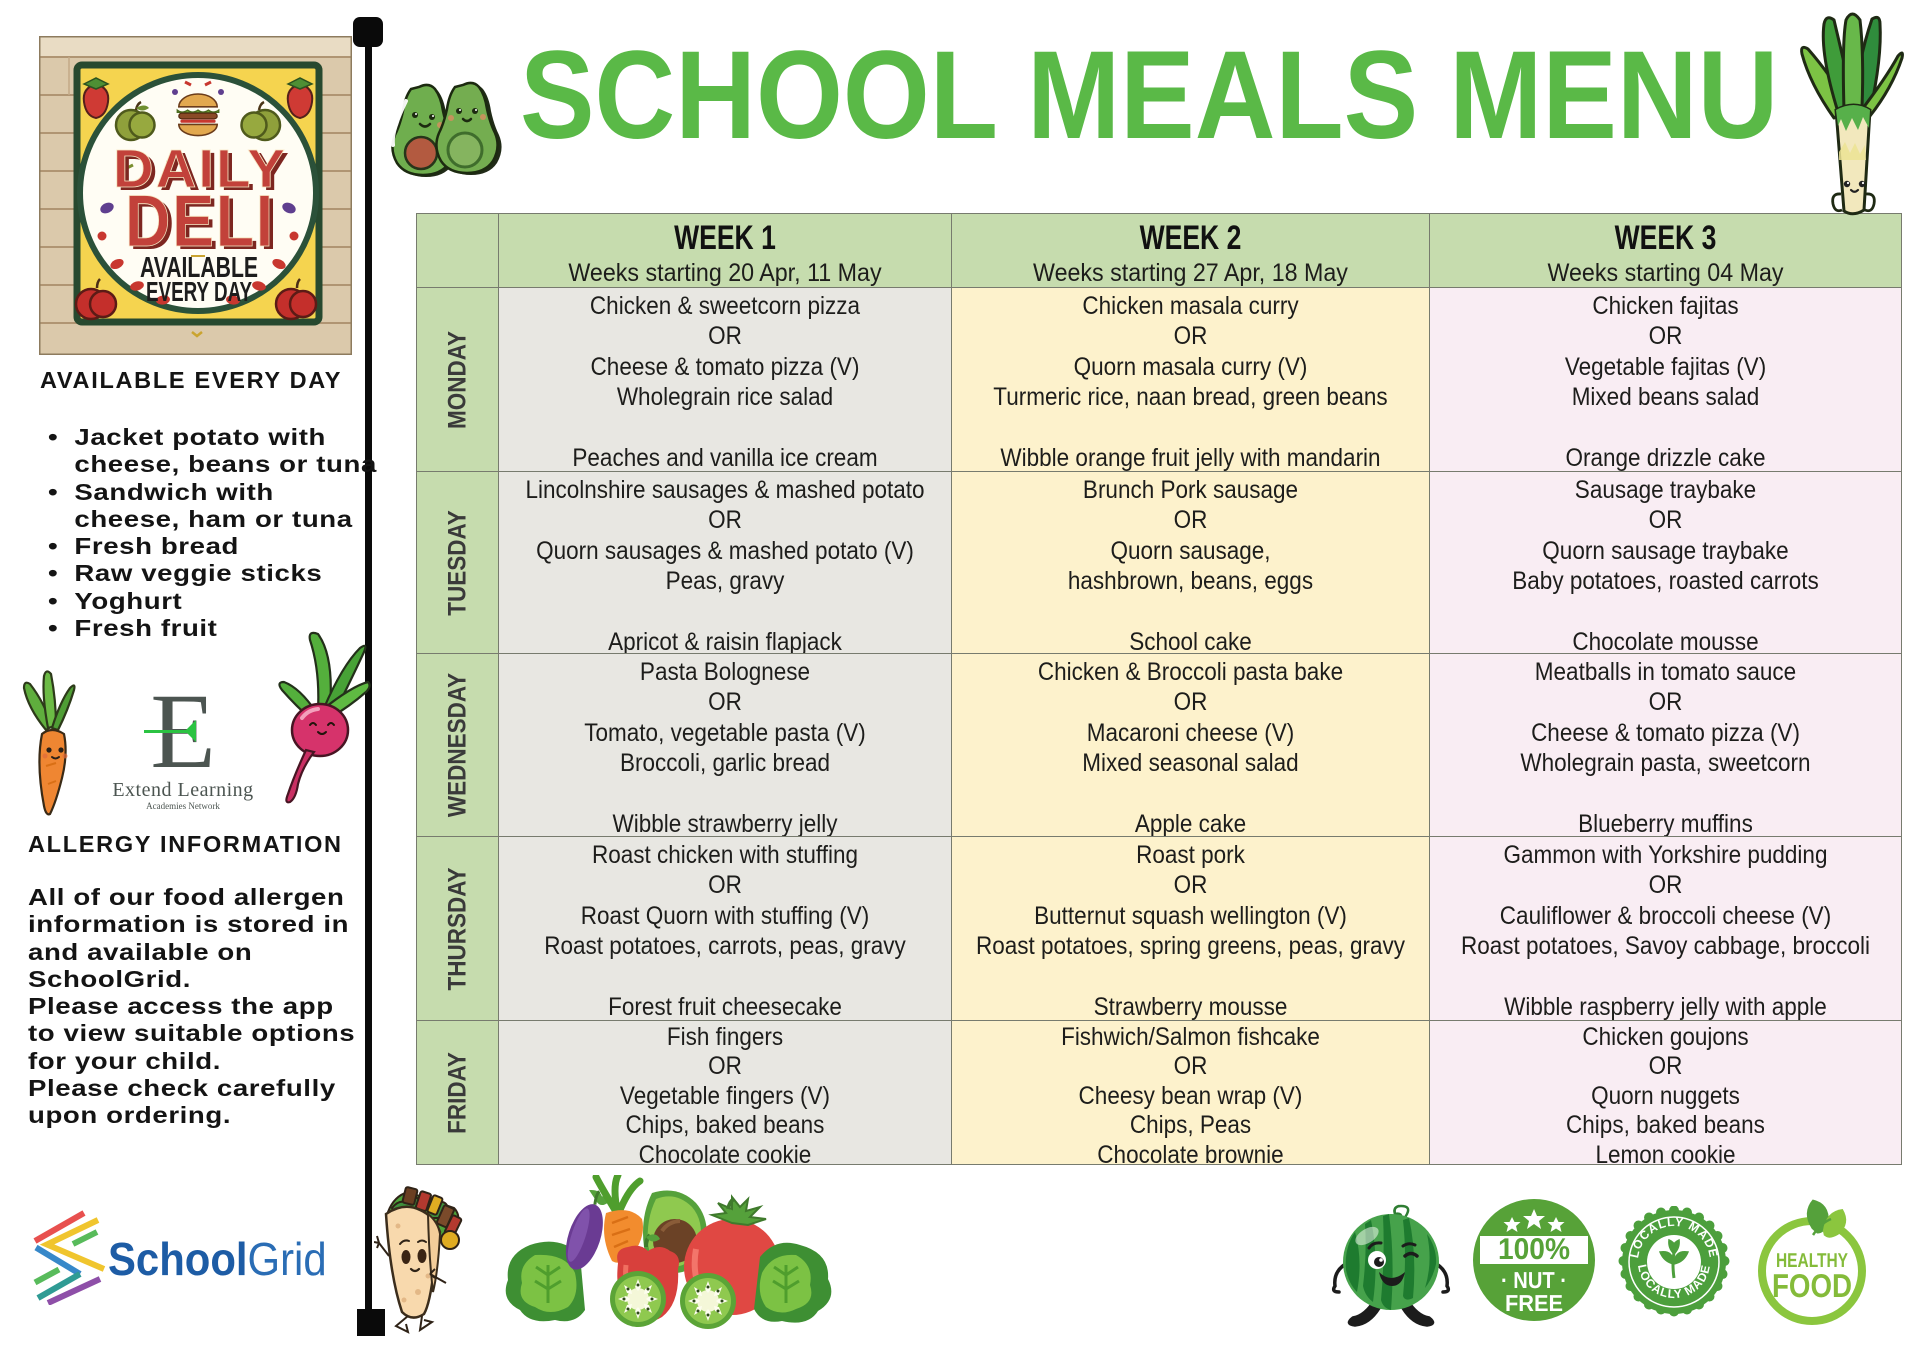 Image resolution: width=1920 pixels, height=1356 pixels. What do you see at coordinates (1534, 1249) in the screenshot?
I see `svg-text: 100%` at bounding box center [1534, 1249].